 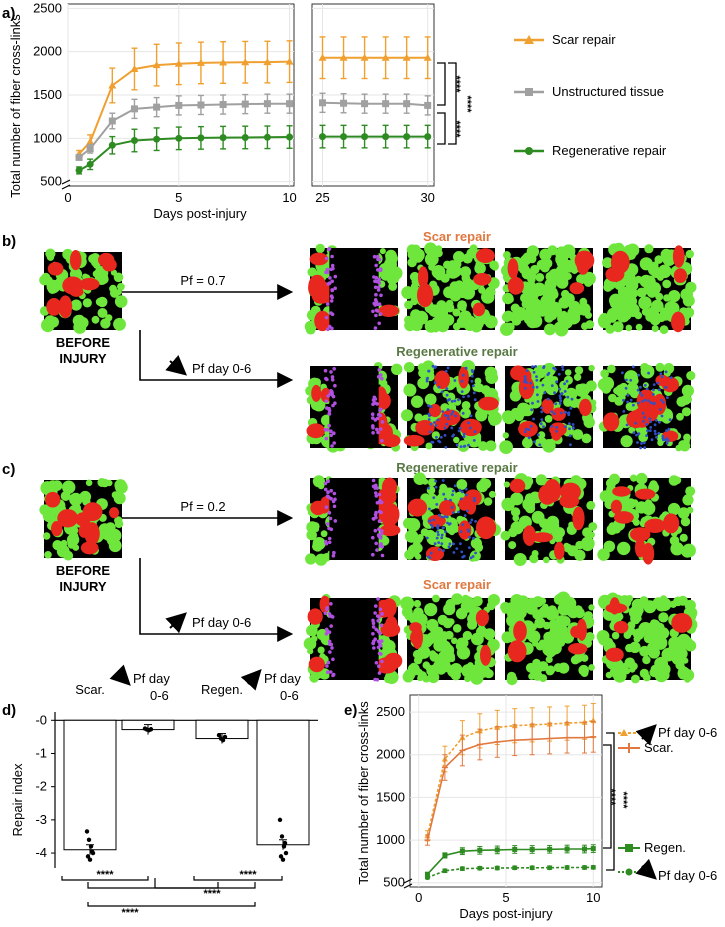 I want to click on panel-a-sig-2: ****, so click(x=456, y=129).